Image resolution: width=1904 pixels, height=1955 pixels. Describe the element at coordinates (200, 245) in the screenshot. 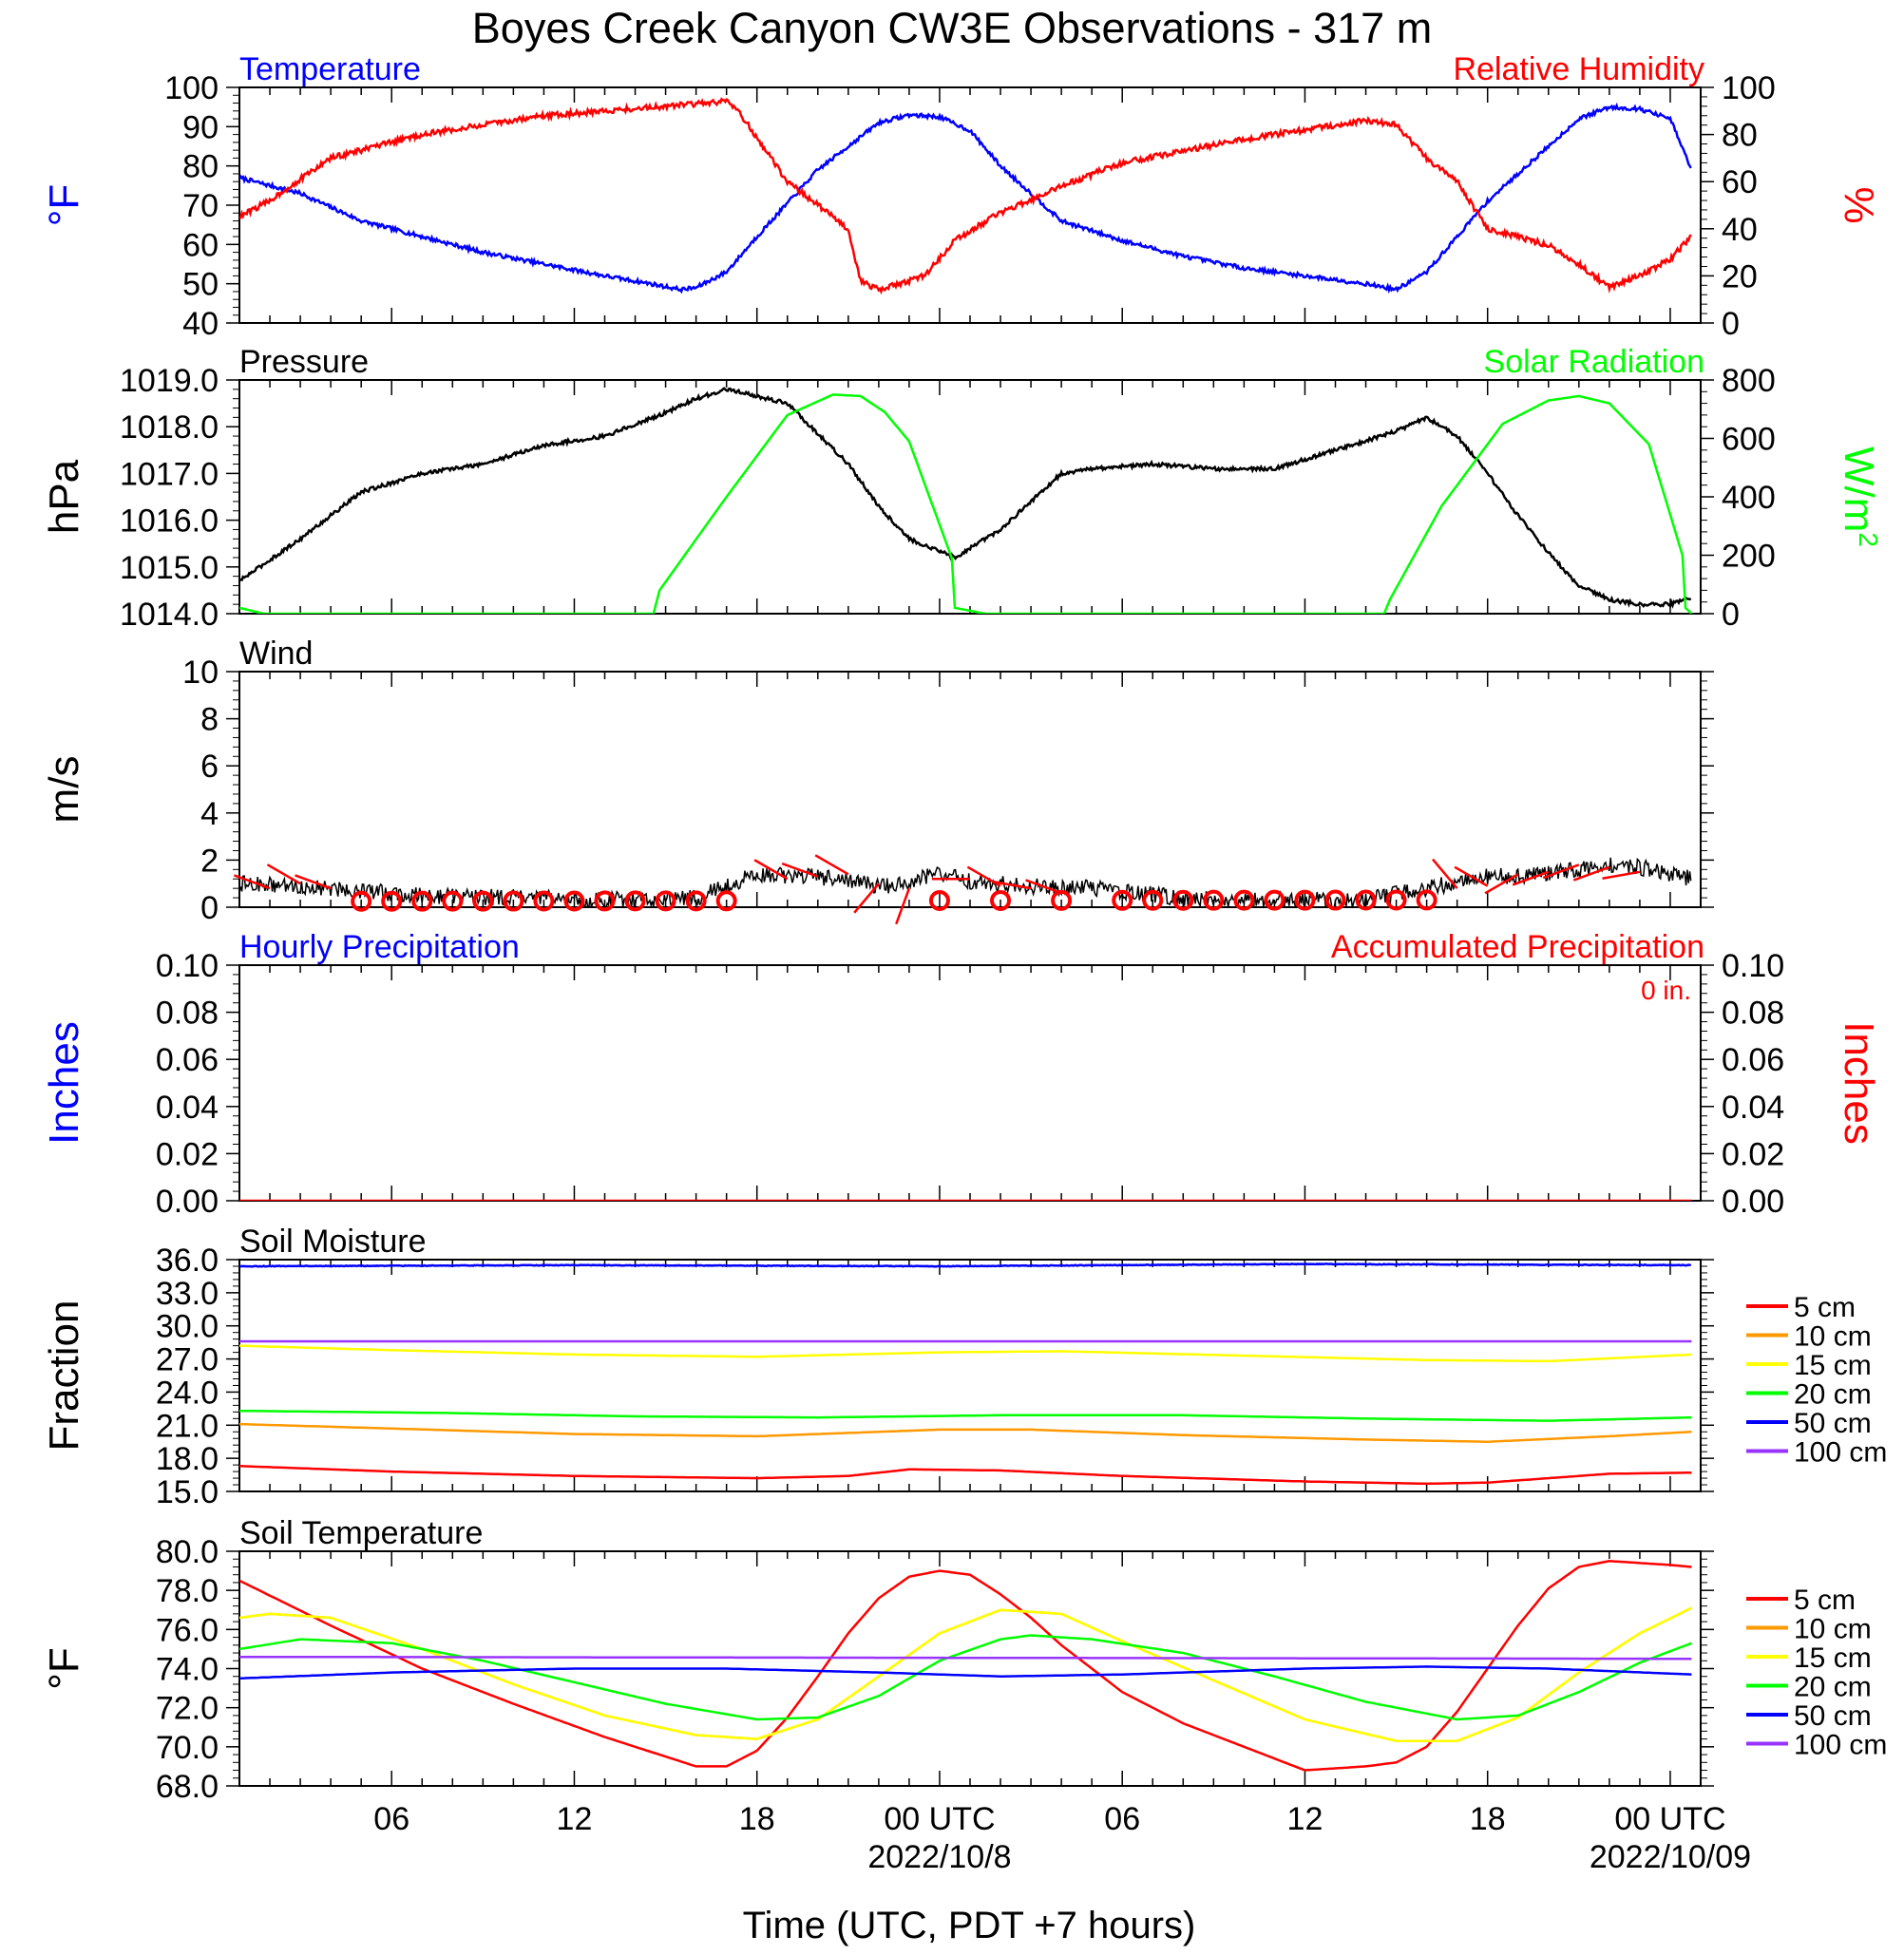

I see `y-tick-label: 60` at that location.